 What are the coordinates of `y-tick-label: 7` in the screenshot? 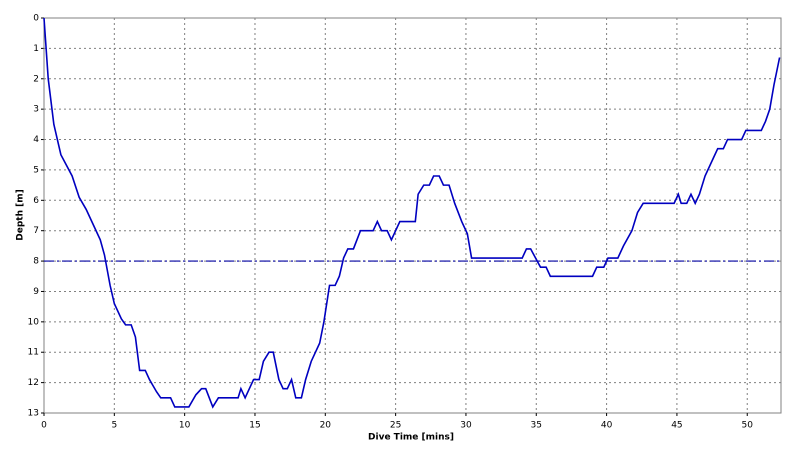 It's located at (36, 231).